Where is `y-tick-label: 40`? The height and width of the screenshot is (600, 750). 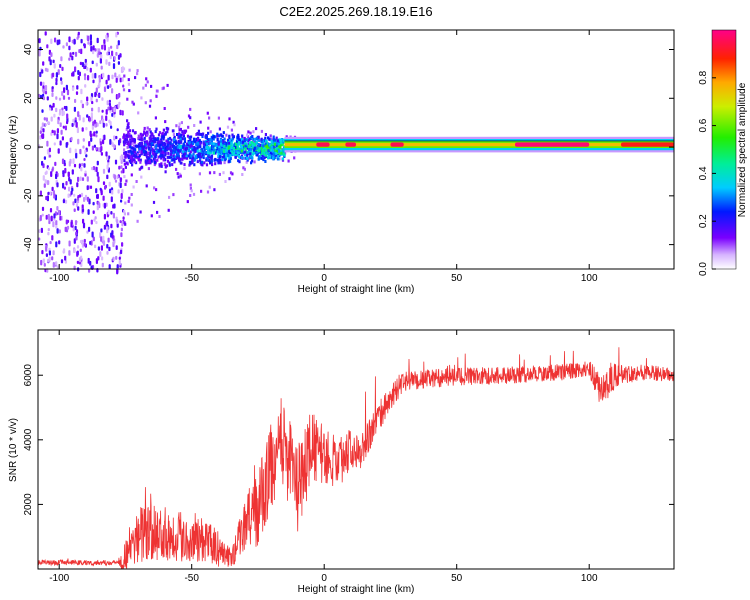
y-tick-label: 40 is located at coordinates (28, 50).